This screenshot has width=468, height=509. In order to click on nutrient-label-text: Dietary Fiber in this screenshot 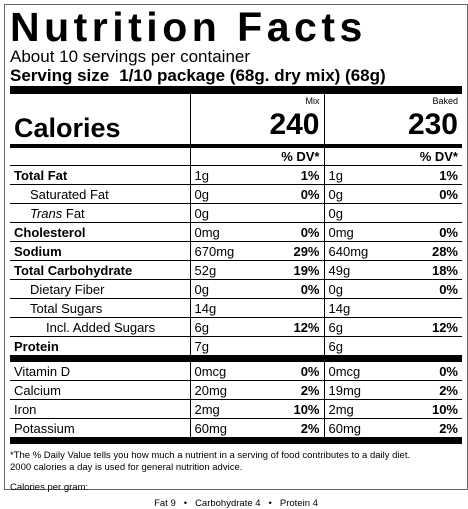, I will do `click(67, 289)`.